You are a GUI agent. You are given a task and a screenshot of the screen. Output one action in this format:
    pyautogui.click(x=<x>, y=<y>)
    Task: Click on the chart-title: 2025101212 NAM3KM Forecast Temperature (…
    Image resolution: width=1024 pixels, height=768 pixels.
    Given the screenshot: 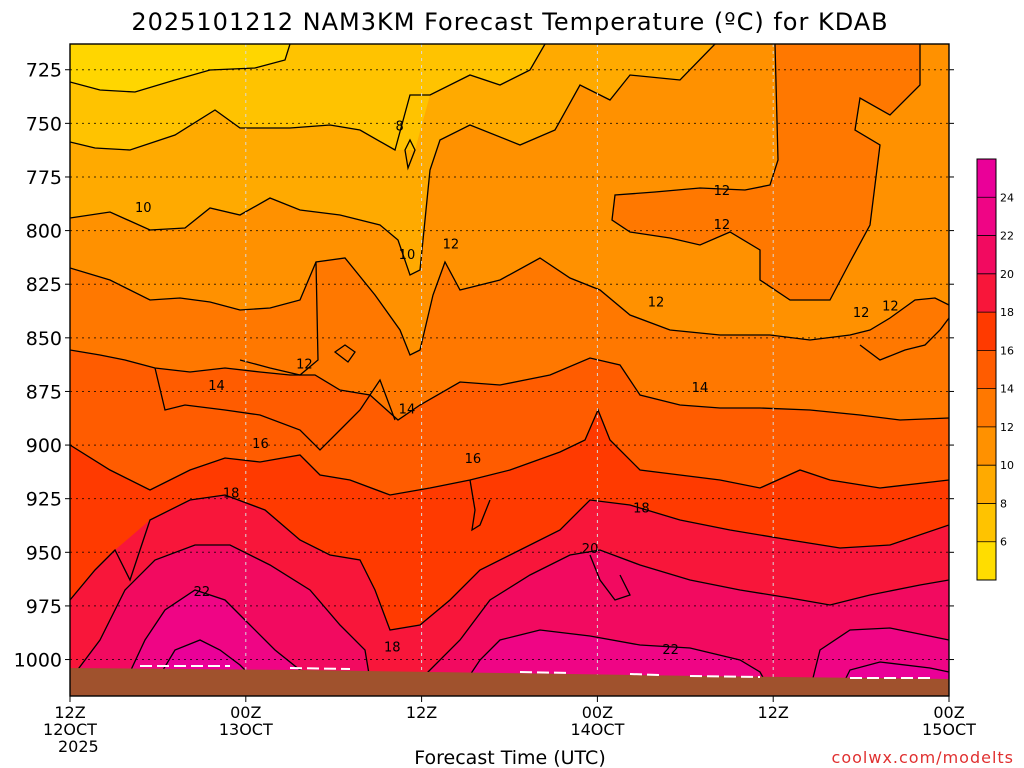 What is the action you would take?
    pyautogui.click(x=509, y=22)
    